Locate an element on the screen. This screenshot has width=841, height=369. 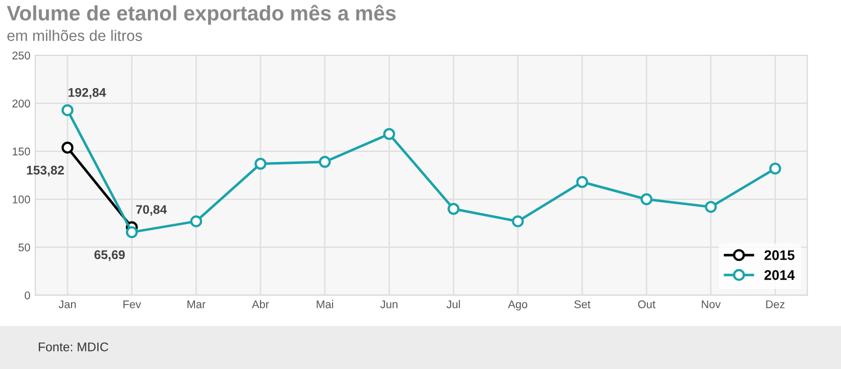
x-tick-label: Dez is located at coordinates (775, 304).